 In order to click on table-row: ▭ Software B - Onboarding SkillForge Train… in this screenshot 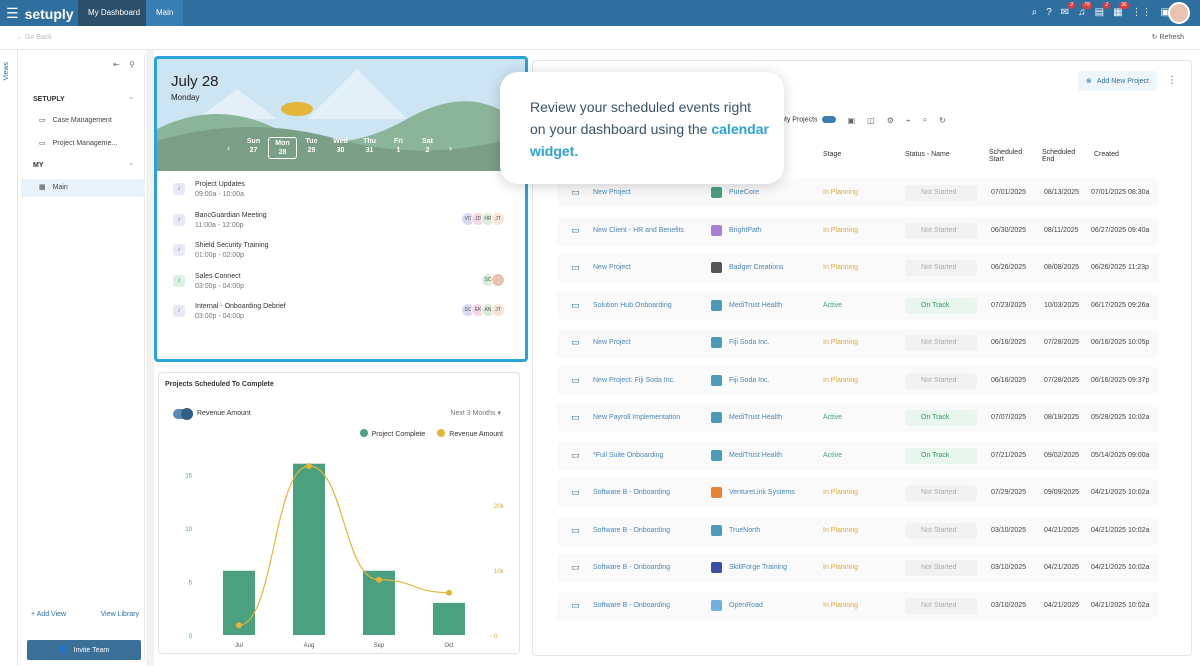, I will do `click(858, 568)`.